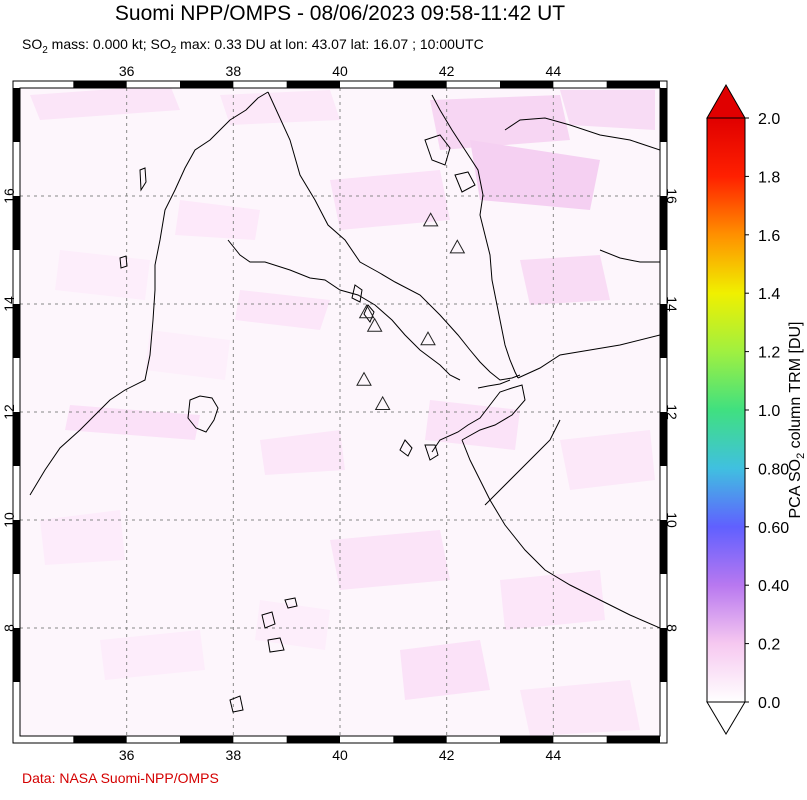 The image size is (807, 800). Describe the element at coordinates (447, 71) in the screenshot. I see `lon-tick-top-42: 42` at that location.